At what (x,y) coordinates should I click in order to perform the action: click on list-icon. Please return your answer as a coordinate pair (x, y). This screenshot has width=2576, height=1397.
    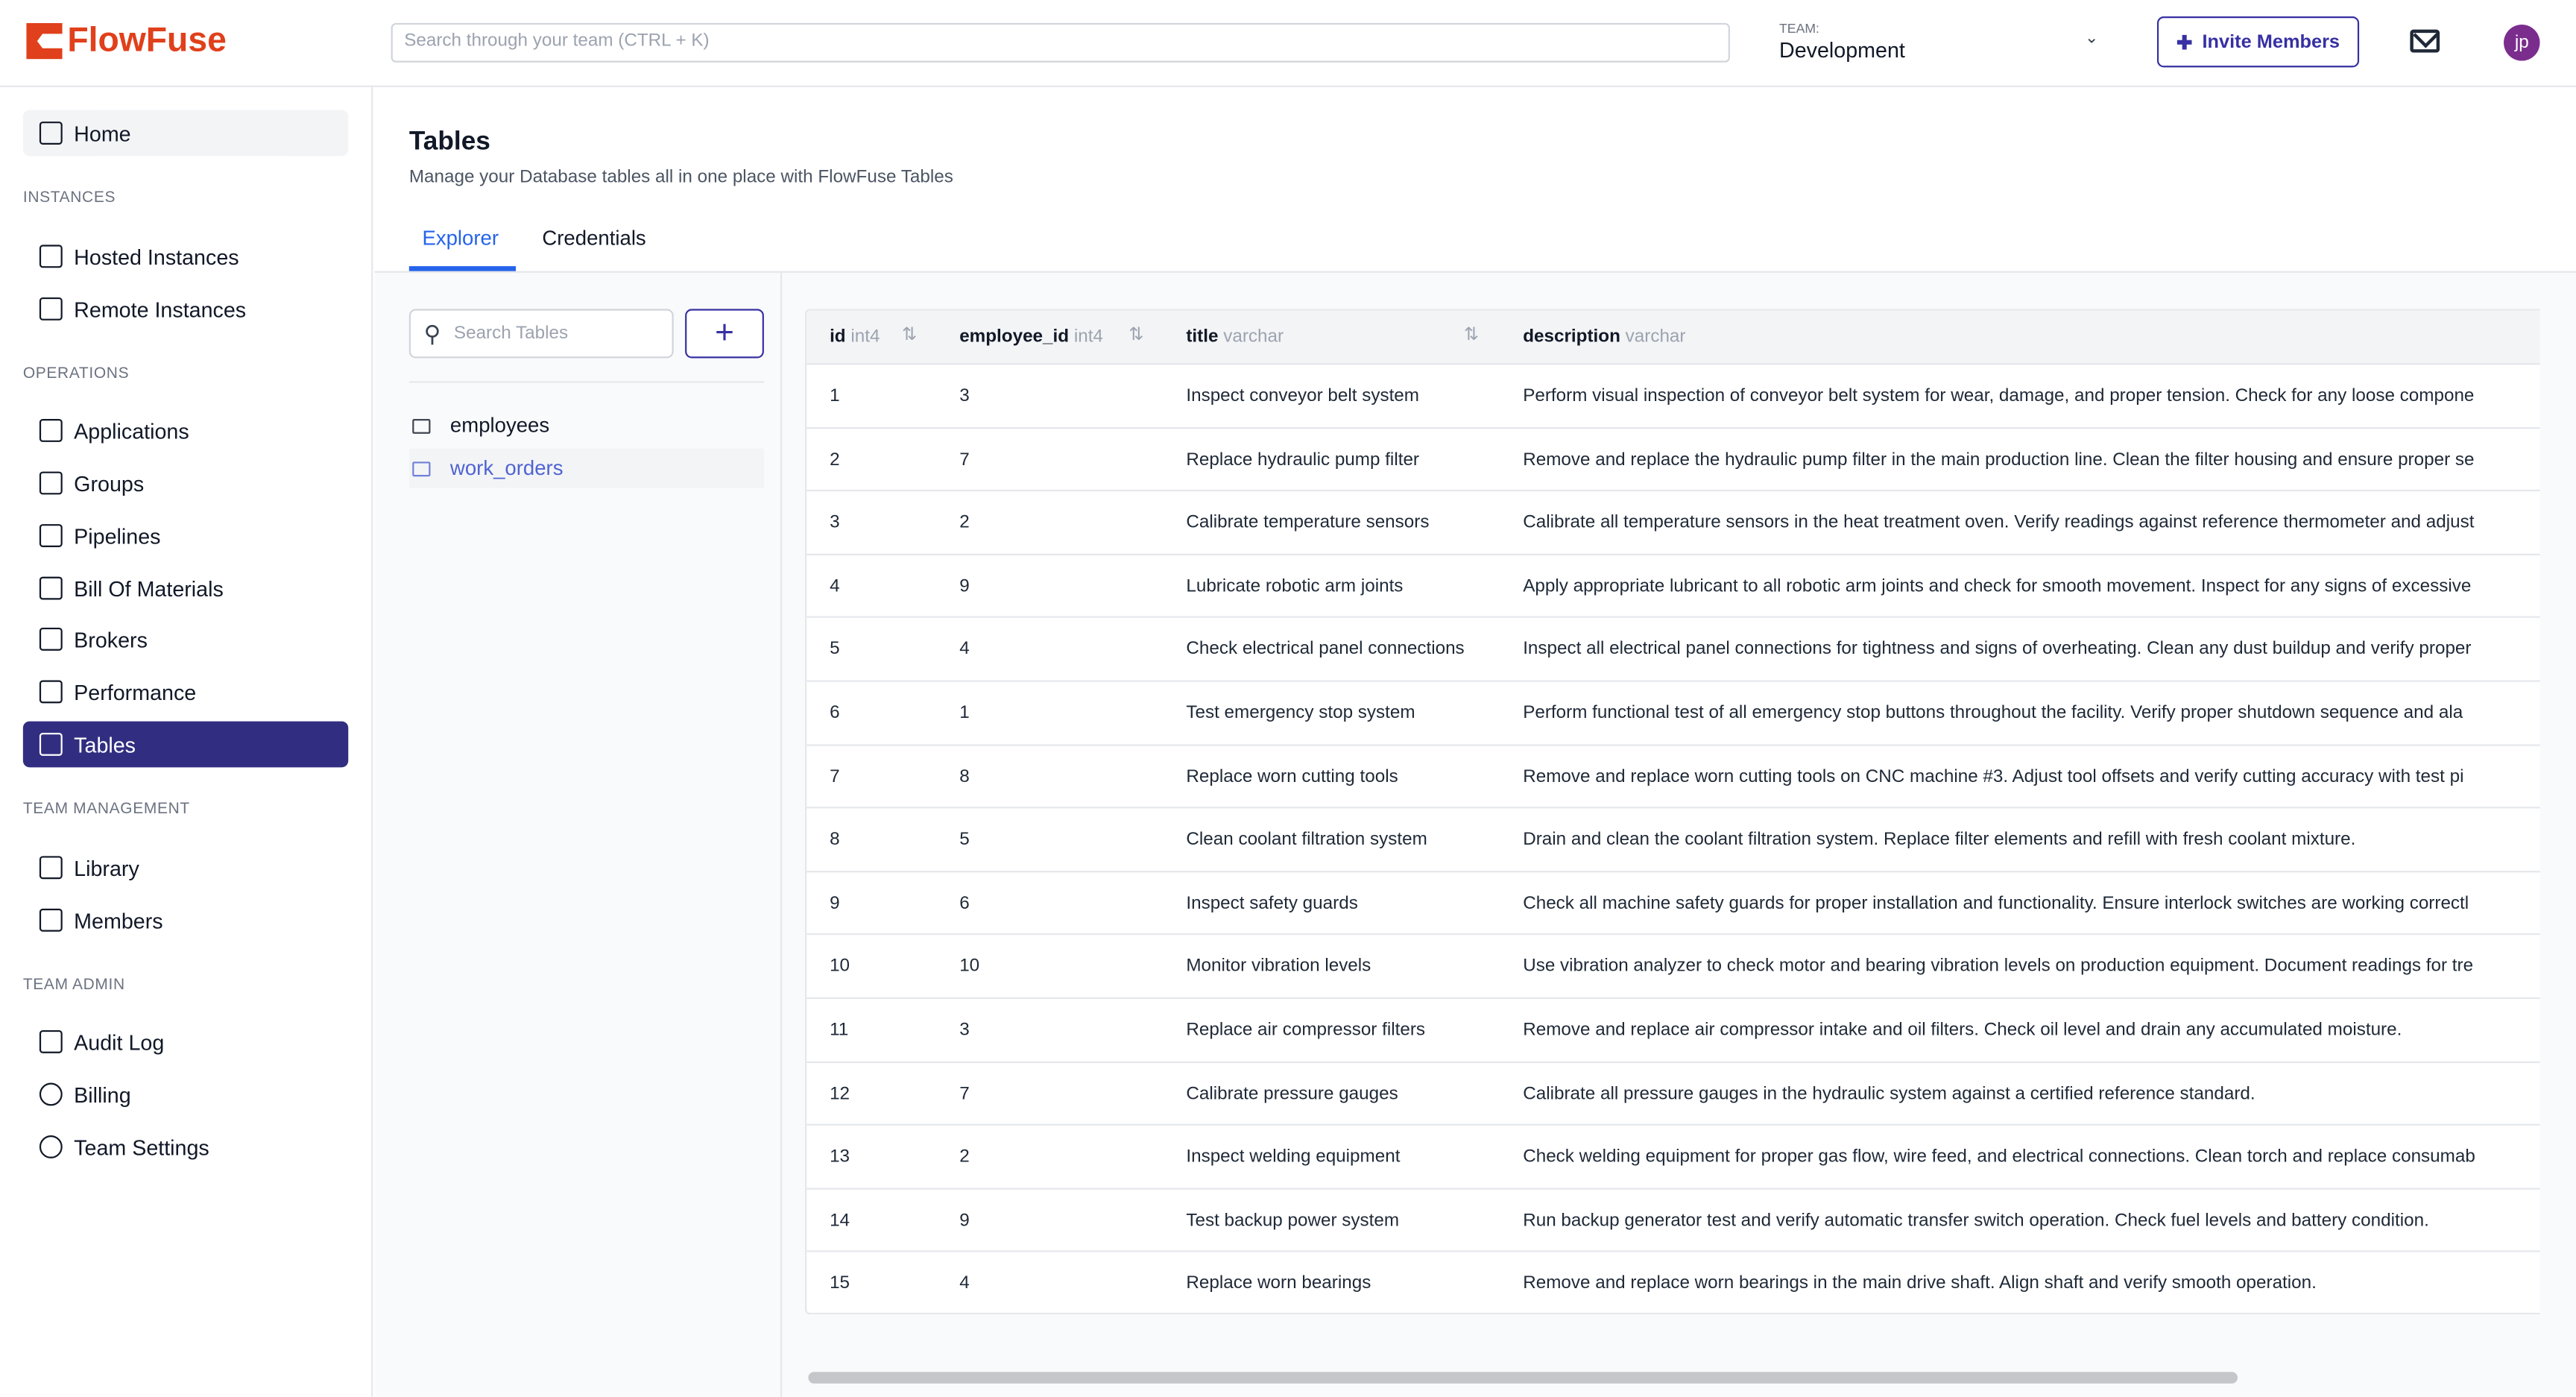
    Looking at the image, I should click on (51, 1041).